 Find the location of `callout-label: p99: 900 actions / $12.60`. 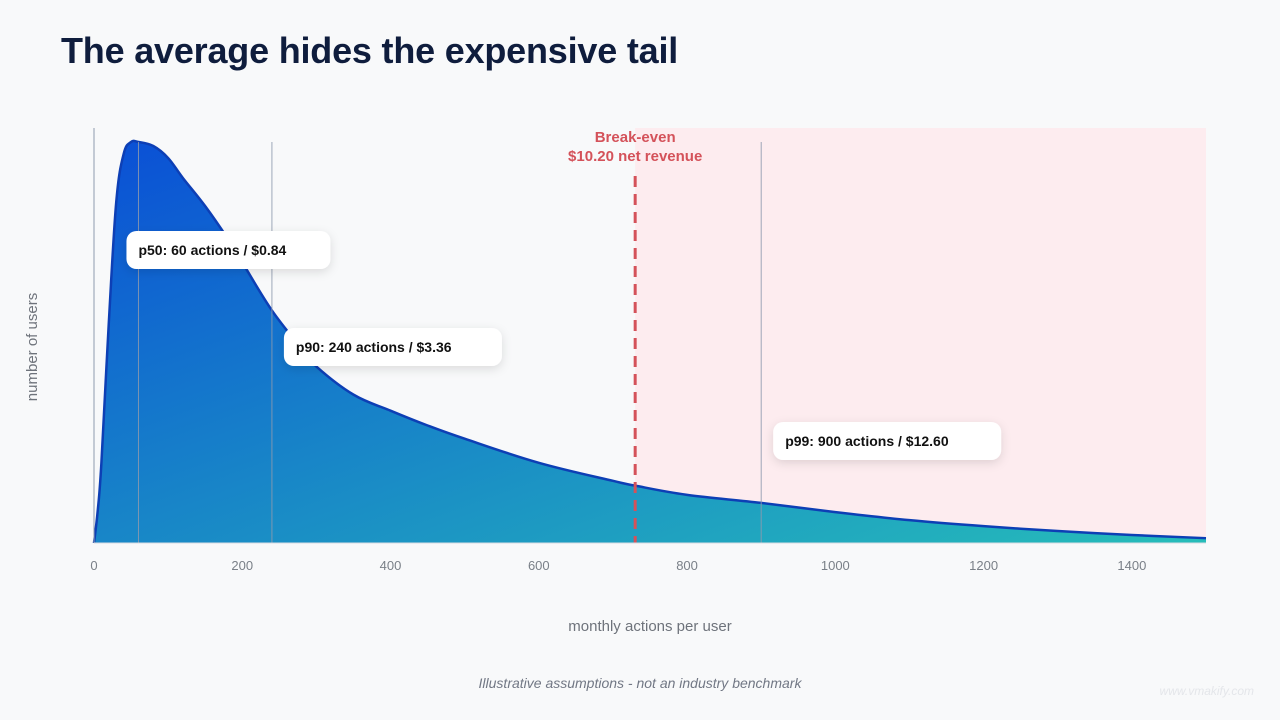

callout-label: p99: 900 actions / $12.60 is located at coordinates (867, 441).